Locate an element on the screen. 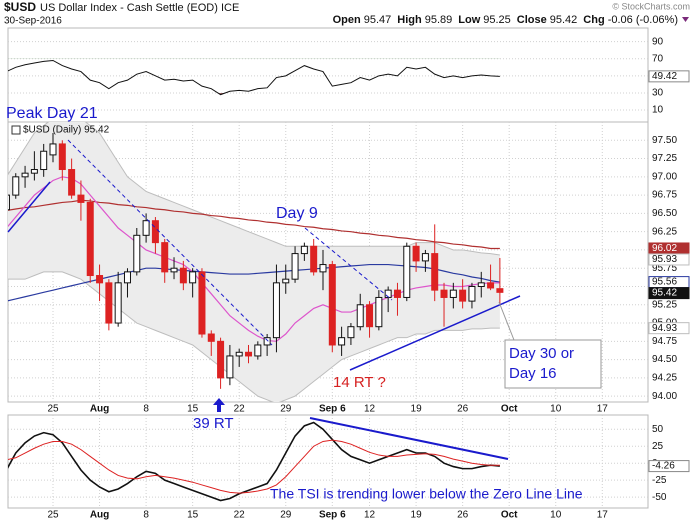  value-label: -4.26 is located at coordinates (663, 466).